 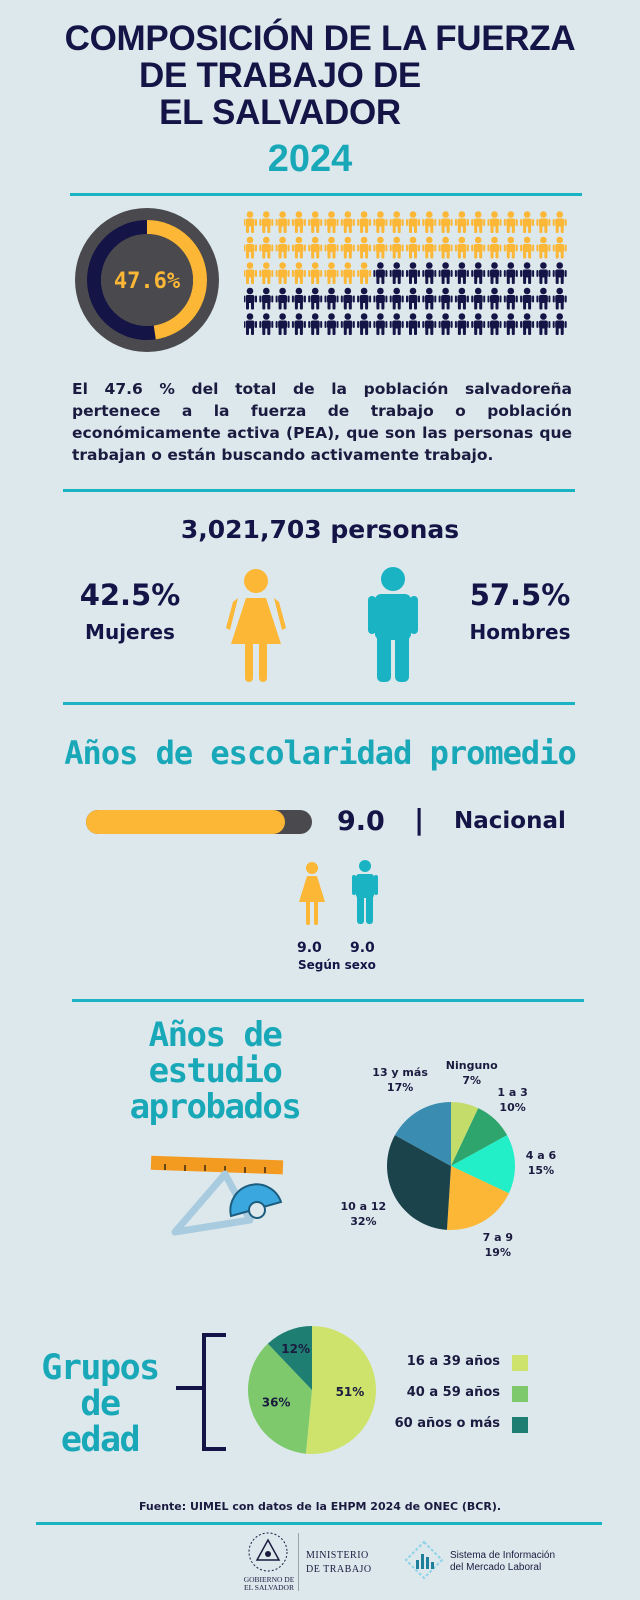 I want to click on government-seal-logo, so click(x=268, y=1552).